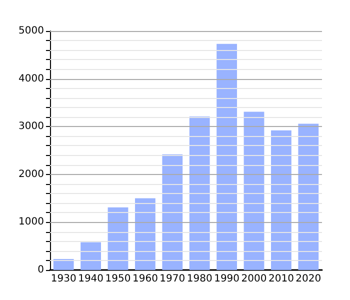 This screenshot has height=300, width=350. What do you see at coordinates (145, 279) in the screenshot?
I see `x-tick-label: 1960` at bounding box center [145, 279].